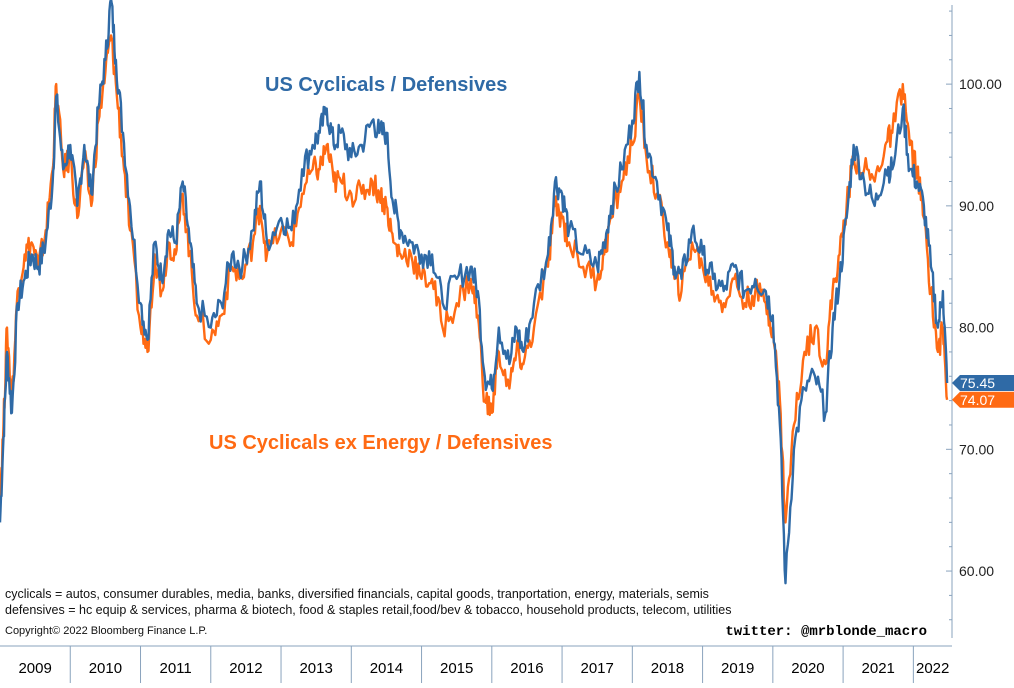  Describe the element at coordinates (381, 443) in the screenshot. I see `series-title-cyclicals-ex-energy: US Cyclicals ex Energy / Defensives` at that location.